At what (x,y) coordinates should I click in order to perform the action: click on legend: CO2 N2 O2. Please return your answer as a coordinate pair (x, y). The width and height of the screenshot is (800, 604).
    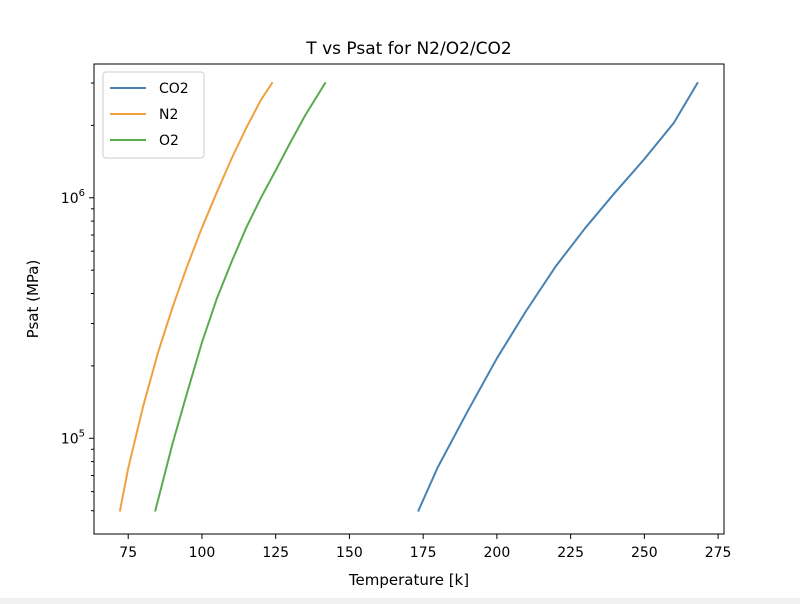
    Looking at the image, I should click on (153, 115).